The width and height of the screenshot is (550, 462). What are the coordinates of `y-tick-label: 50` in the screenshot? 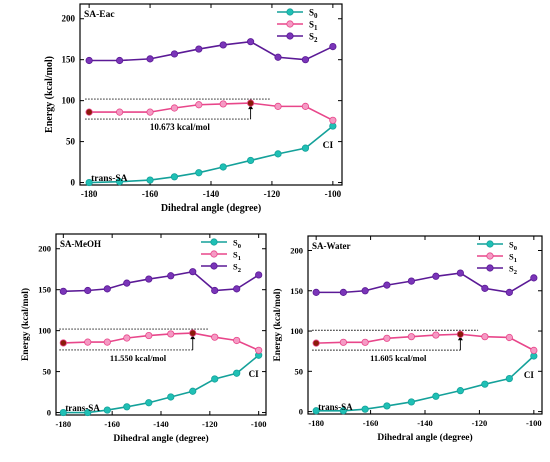 It's located at (71, 142).